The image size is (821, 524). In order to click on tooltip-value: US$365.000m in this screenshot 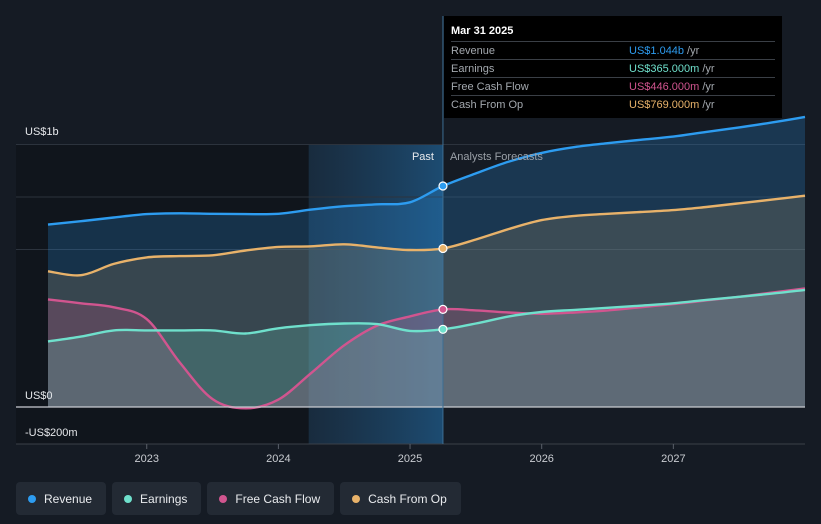, I will do `click(664, 68)`.